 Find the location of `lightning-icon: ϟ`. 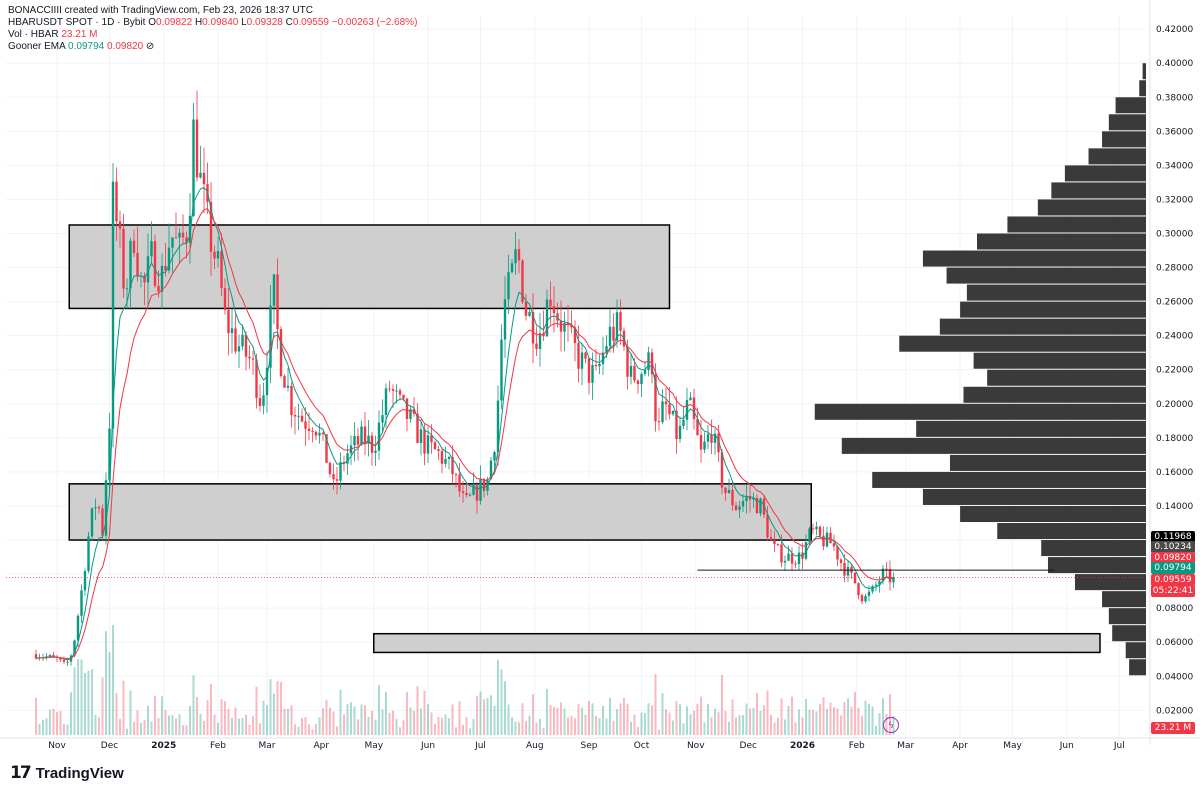

lightning-icon: ϟ is located at coordinates (891, 725).